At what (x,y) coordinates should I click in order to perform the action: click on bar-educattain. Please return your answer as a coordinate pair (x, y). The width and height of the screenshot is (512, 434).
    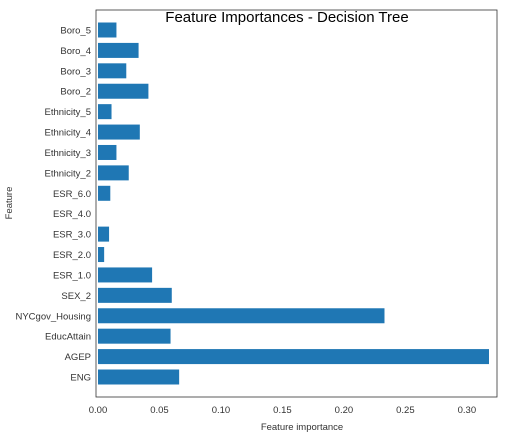
    Looking at the image, I should click on (134, 336).